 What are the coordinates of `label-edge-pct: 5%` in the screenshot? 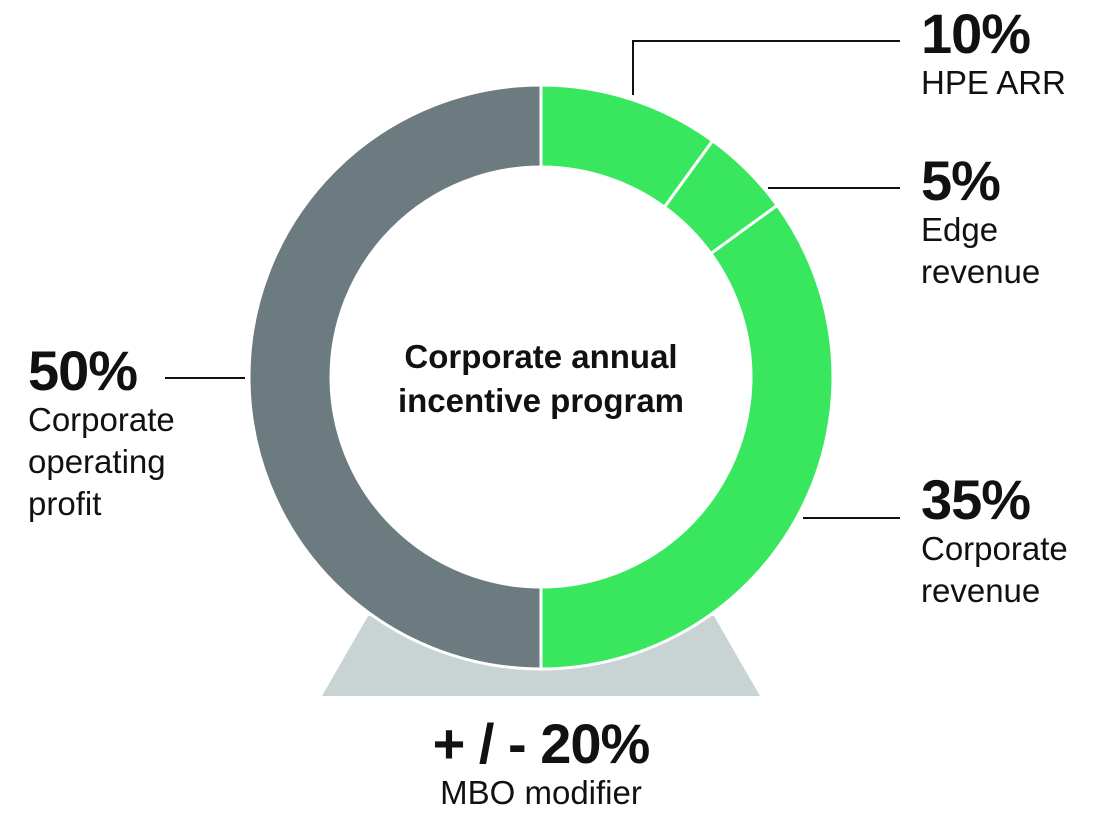 It's located at (961, 180).